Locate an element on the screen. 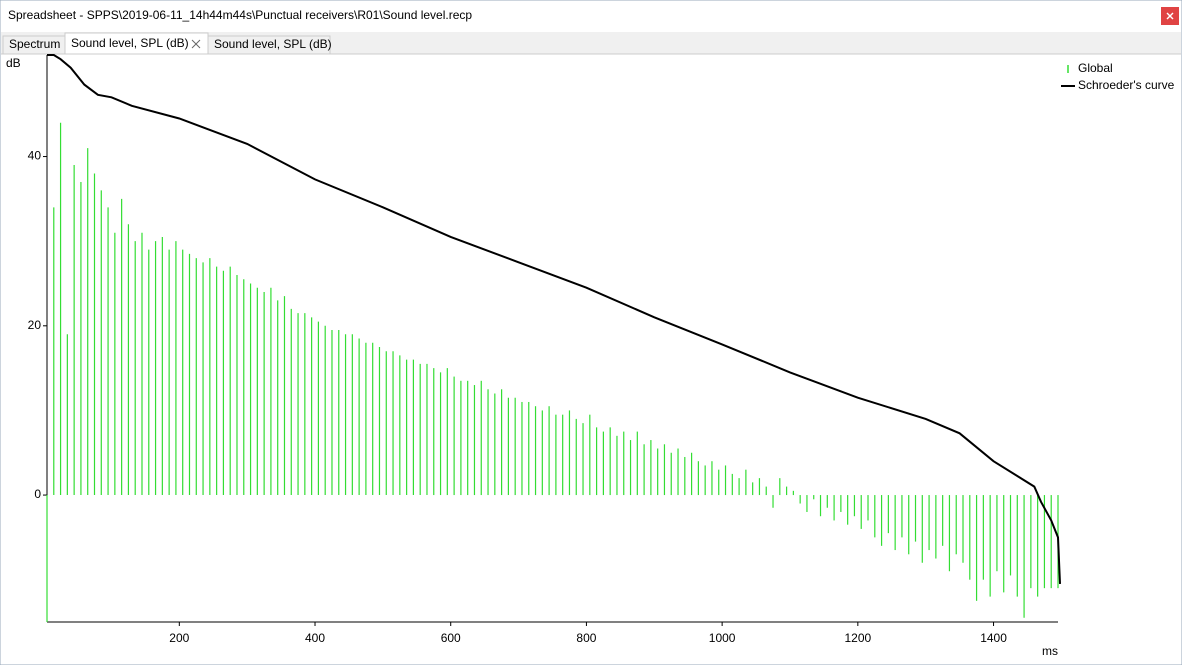 The width and height of the screenshot is (1182, 670). tab-label: Spectrum is located at coordinates (34, 44).